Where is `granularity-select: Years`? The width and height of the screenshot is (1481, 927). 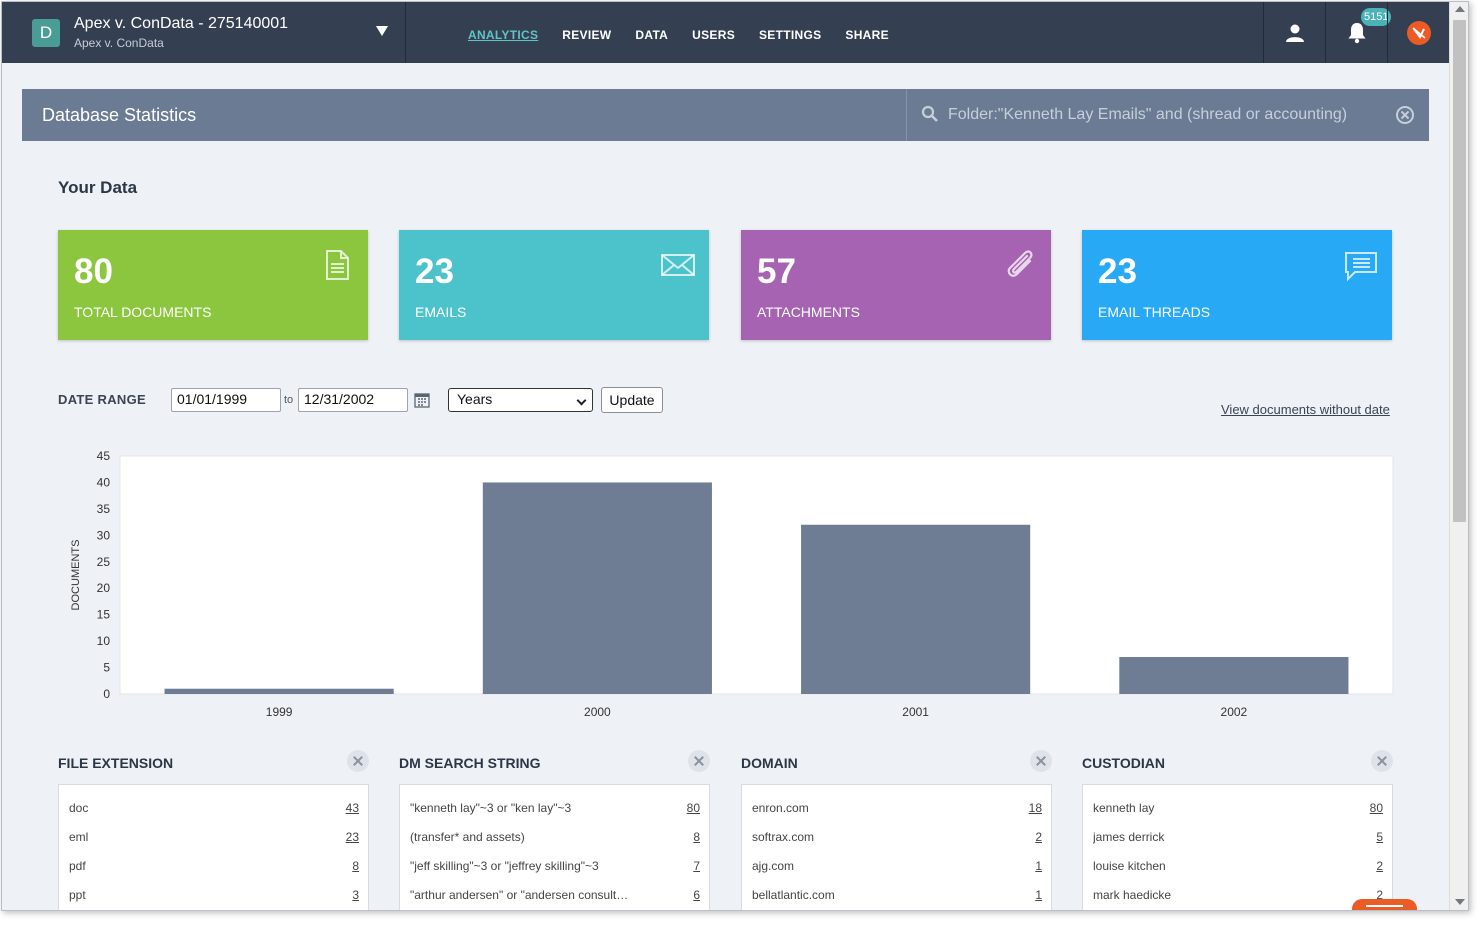
granularity-select: Years is located at coordinates (520, 400).